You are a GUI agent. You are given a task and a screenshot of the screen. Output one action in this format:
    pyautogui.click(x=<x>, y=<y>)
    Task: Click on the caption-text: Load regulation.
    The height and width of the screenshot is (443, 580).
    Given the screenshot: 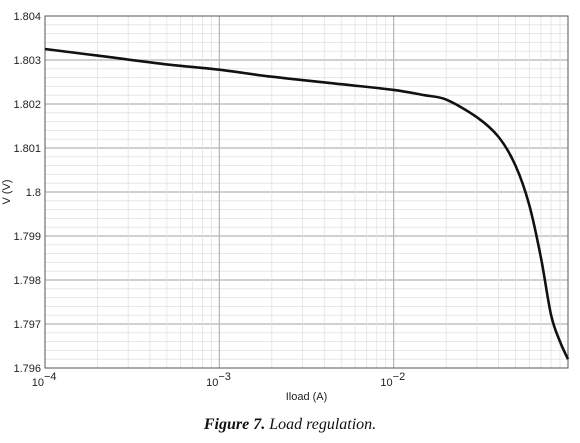 What is the action you would take?
    pyautogui.click(x=323, y=424)
    